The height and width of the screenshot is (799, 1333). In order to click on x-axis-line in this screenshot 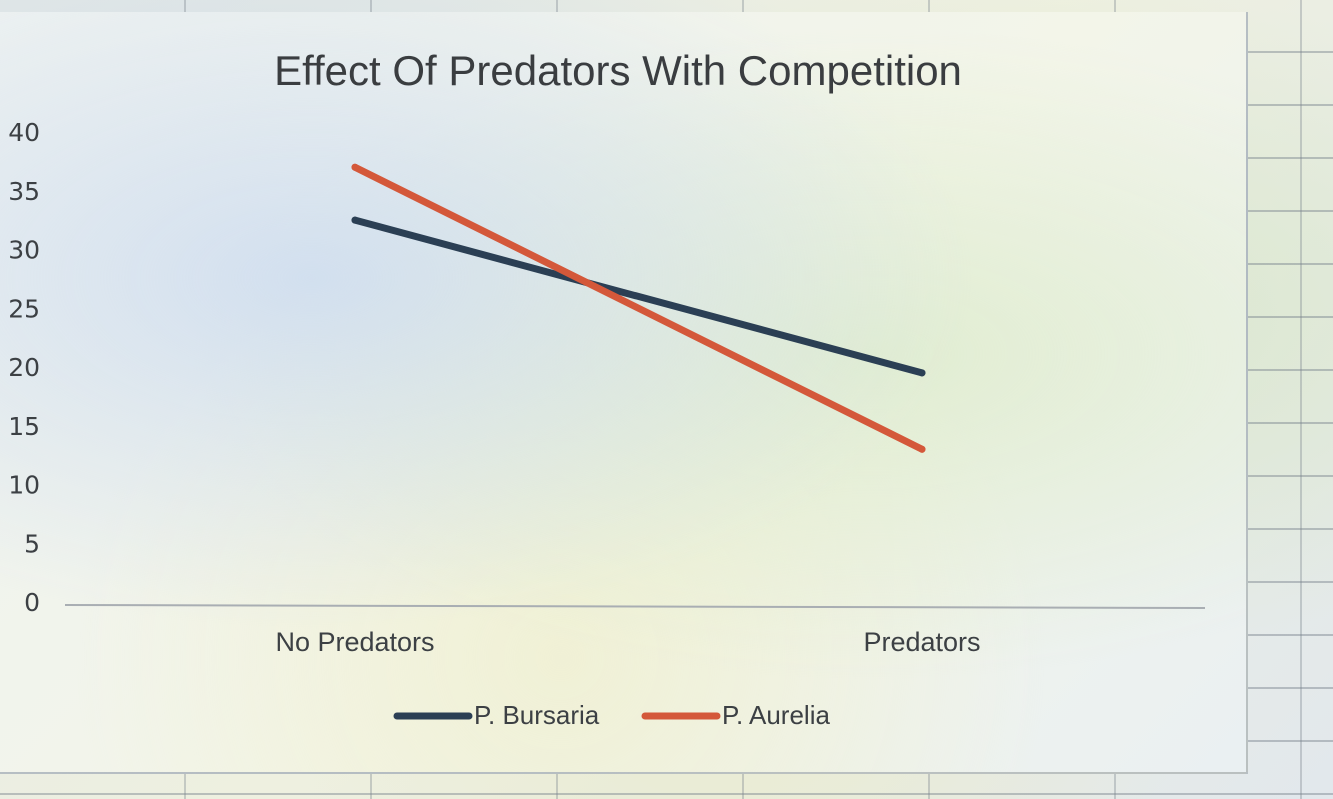, I will do `click(635, 606)`.